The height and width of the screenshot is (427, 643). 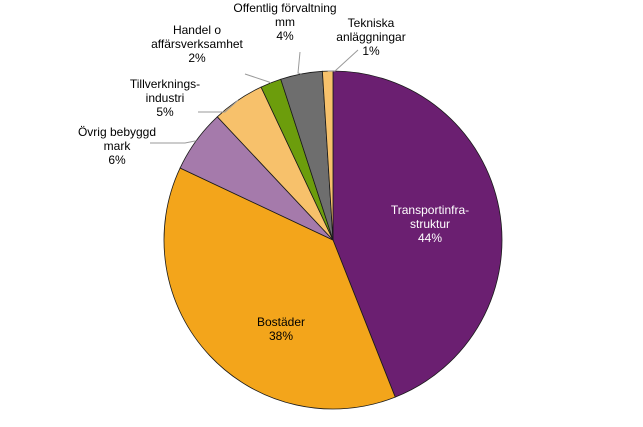 I want to click on slice-name-label: anläggningar, so click(x=370, y=37).